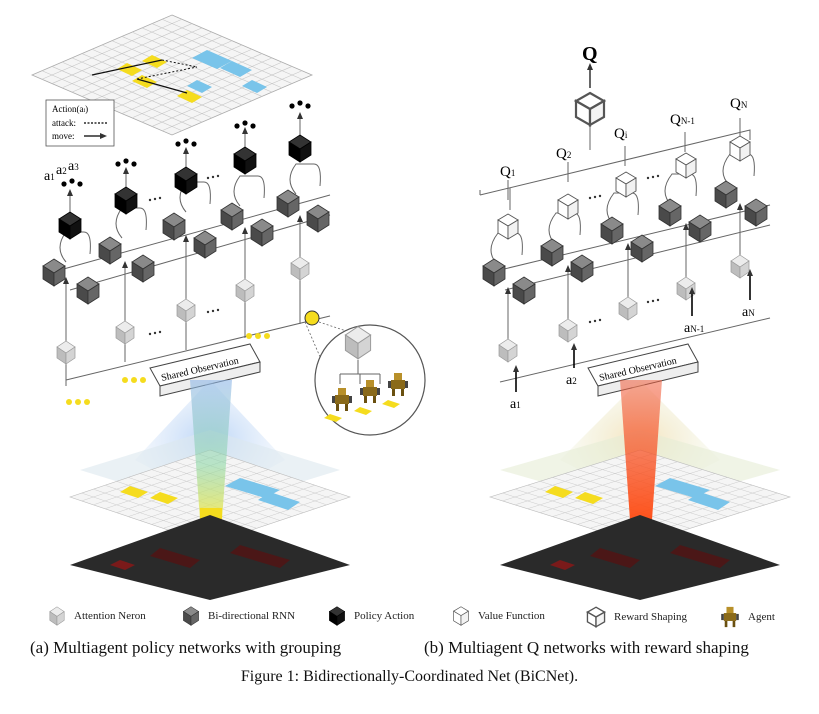 The image size is (819, 714). Describe the element at coordinates (461, 616) in the screenshot. I see `value-function-icon` at that location.